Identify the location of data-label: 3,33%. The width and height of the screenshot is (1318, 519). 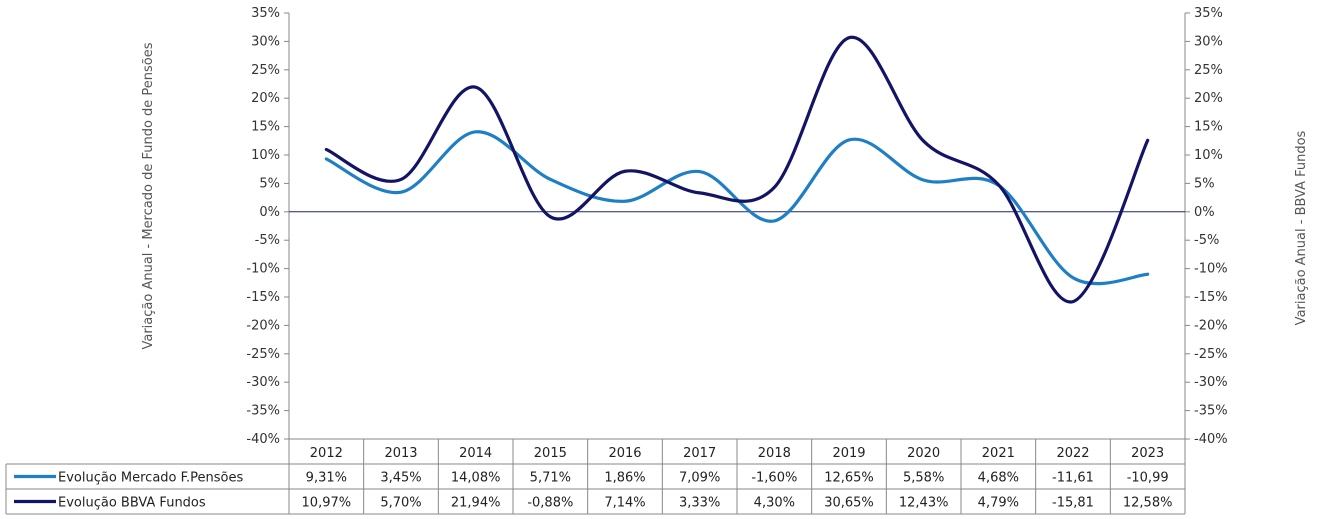
(699, 503).